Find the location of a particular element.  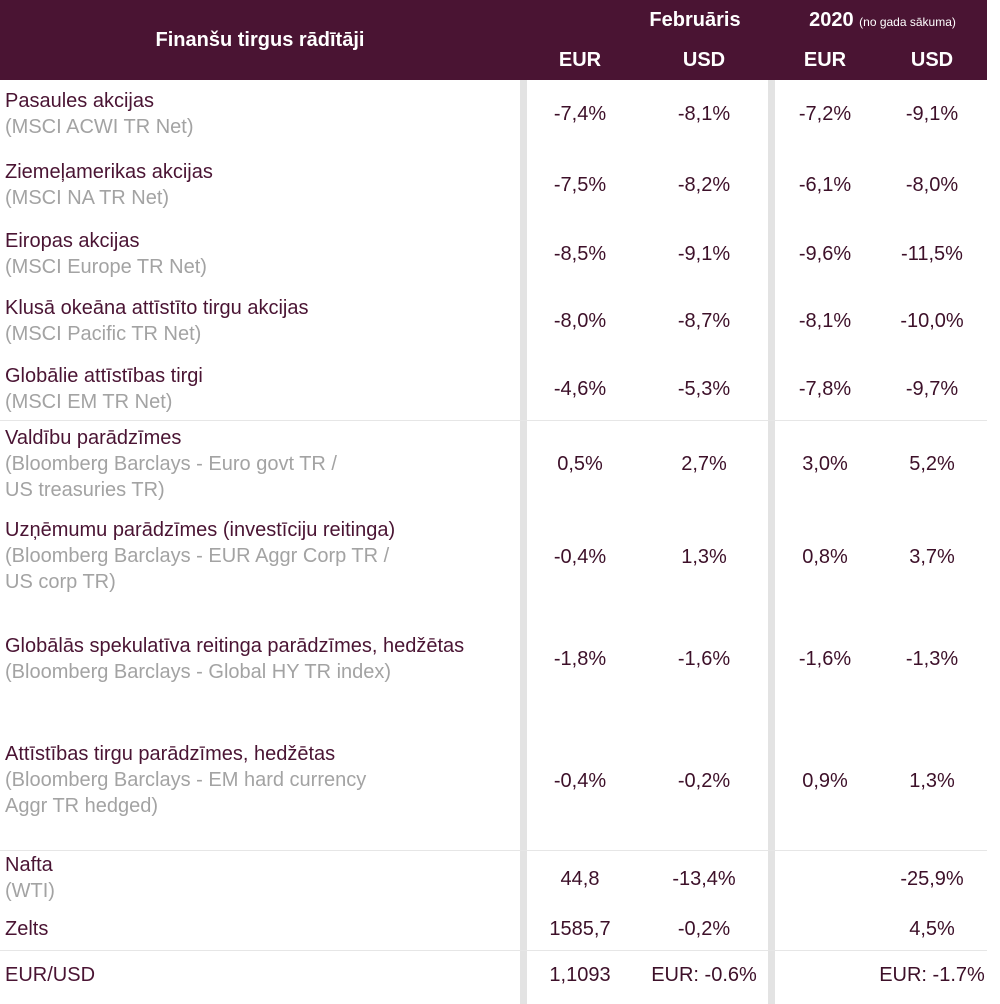

row-label-main: EUR/USD is located at coordinates (50, 975).